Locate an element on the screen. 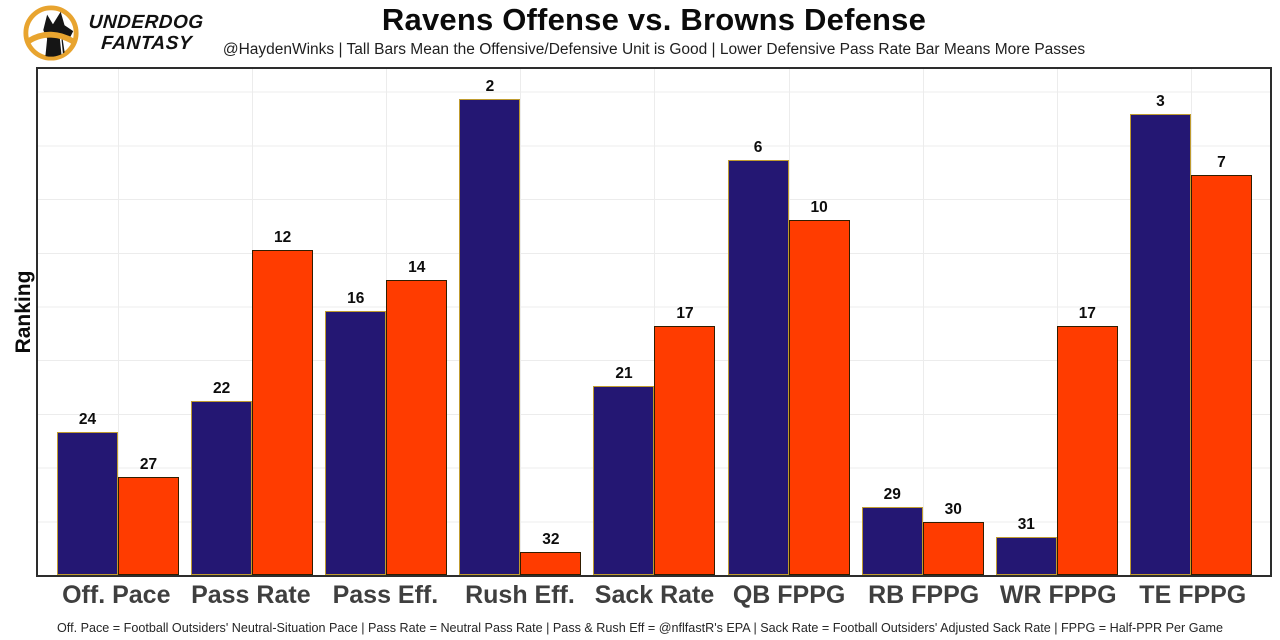 This screenshot has width=1280, height=640. x-axis-label-sack-rate: Sack Rate is located at coordinates (654, 595).